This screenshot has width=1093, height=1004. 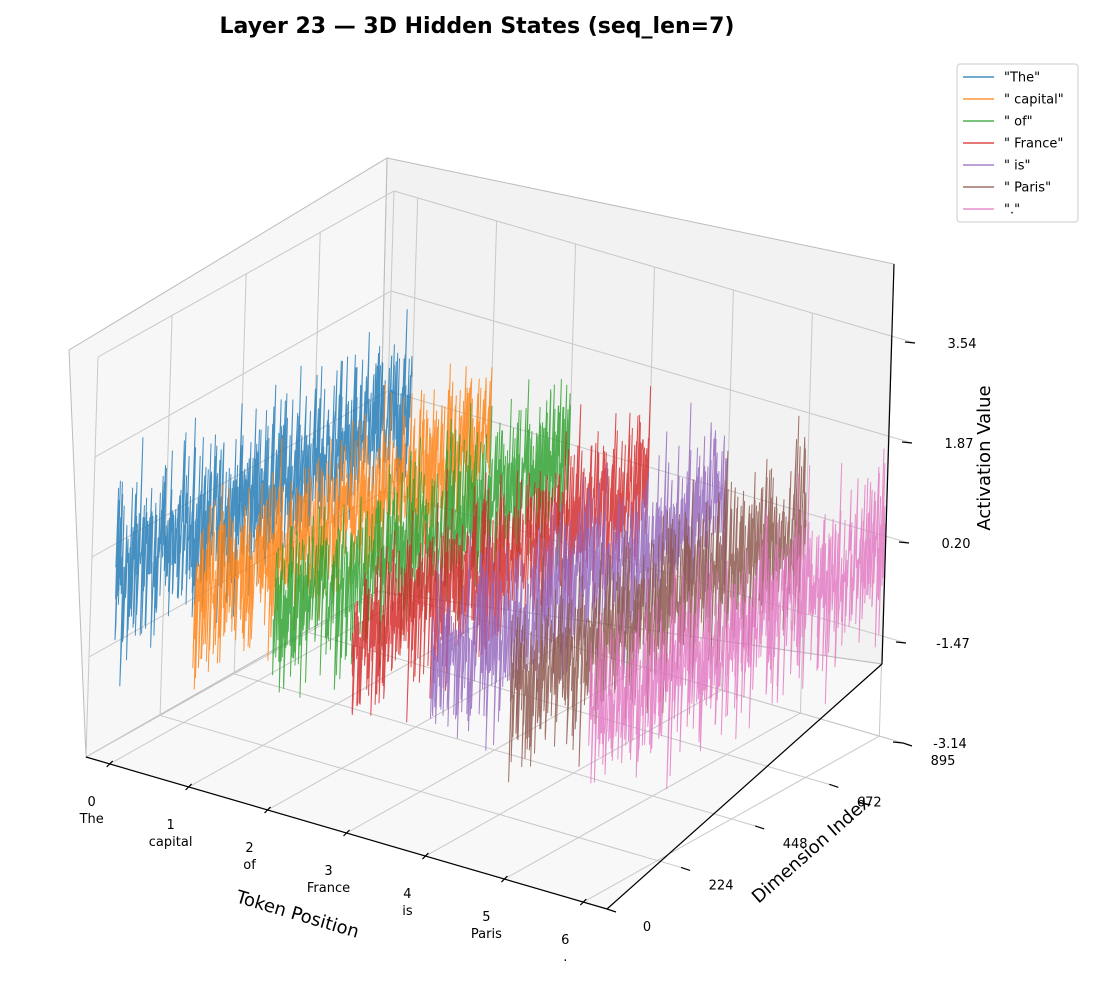 I want to click on legend-item-label: " capital", so click(x=1034, y=100).